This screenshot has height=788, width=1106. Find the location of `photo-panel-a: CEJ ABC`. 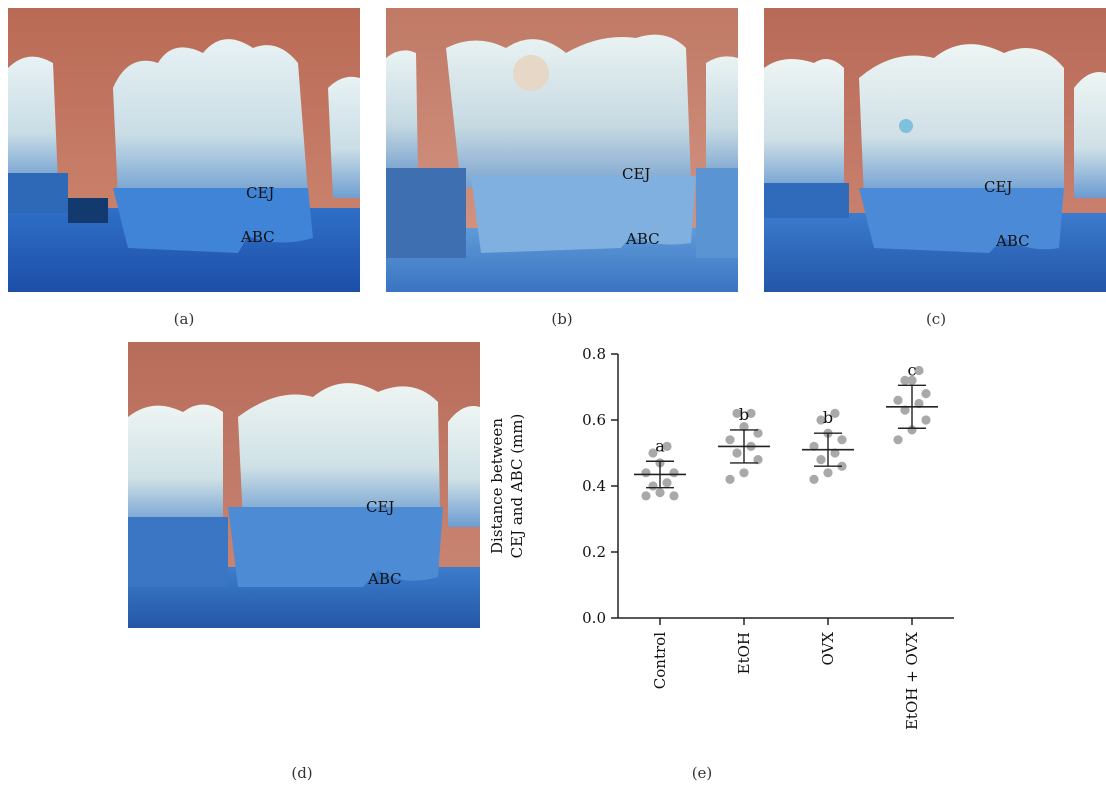

photo-panel-a: CEJ ABC is located at coordinates (184, 150).